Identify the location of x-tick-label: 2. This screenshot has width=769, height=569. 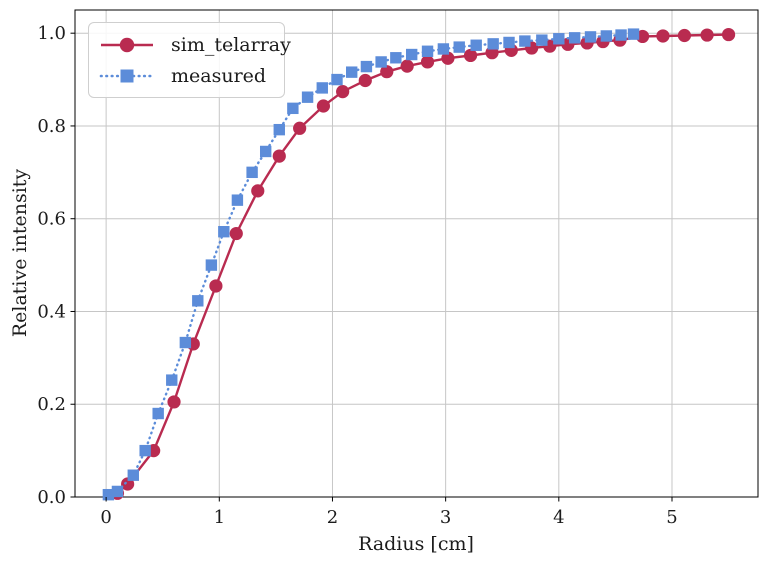
(332, 517).